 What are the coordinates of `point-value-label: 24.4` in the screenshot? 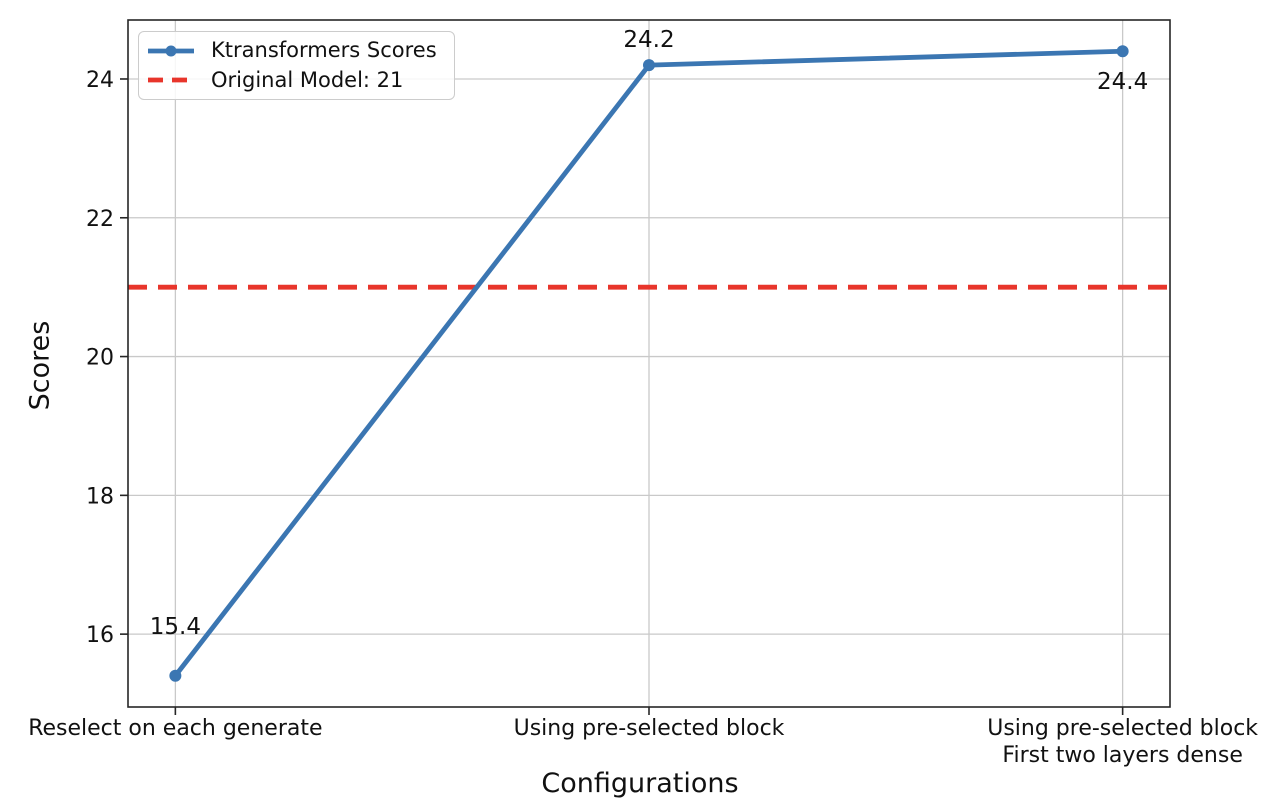 It's located at (1122, 82).